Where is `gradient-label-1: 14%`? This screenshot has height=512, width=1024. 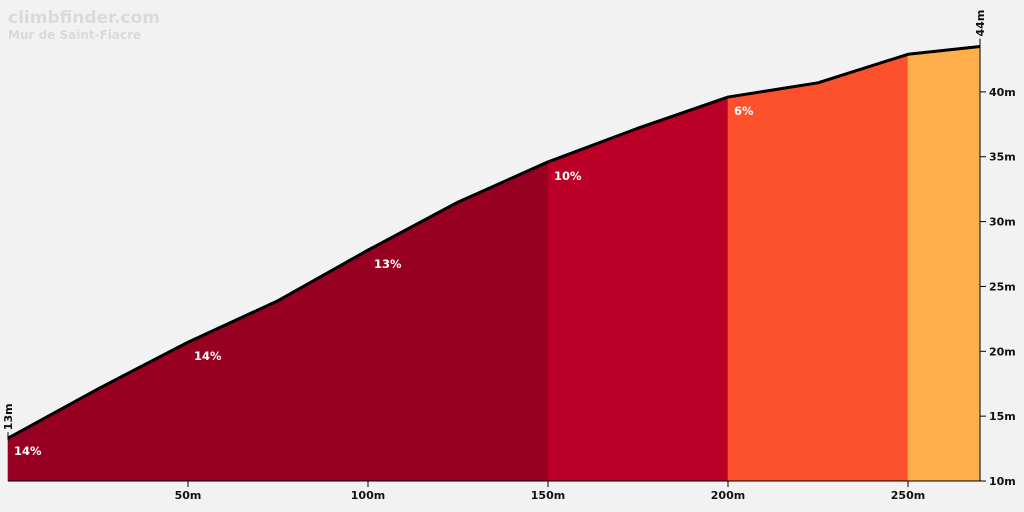
gradient-label-1: 14% is located at coordinates (208, 356).